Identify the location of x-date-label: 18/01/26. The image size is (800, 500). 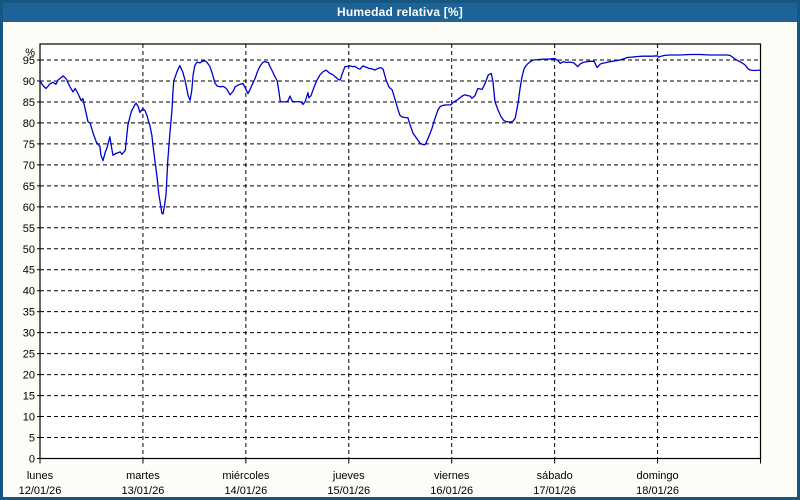
(657, 491).